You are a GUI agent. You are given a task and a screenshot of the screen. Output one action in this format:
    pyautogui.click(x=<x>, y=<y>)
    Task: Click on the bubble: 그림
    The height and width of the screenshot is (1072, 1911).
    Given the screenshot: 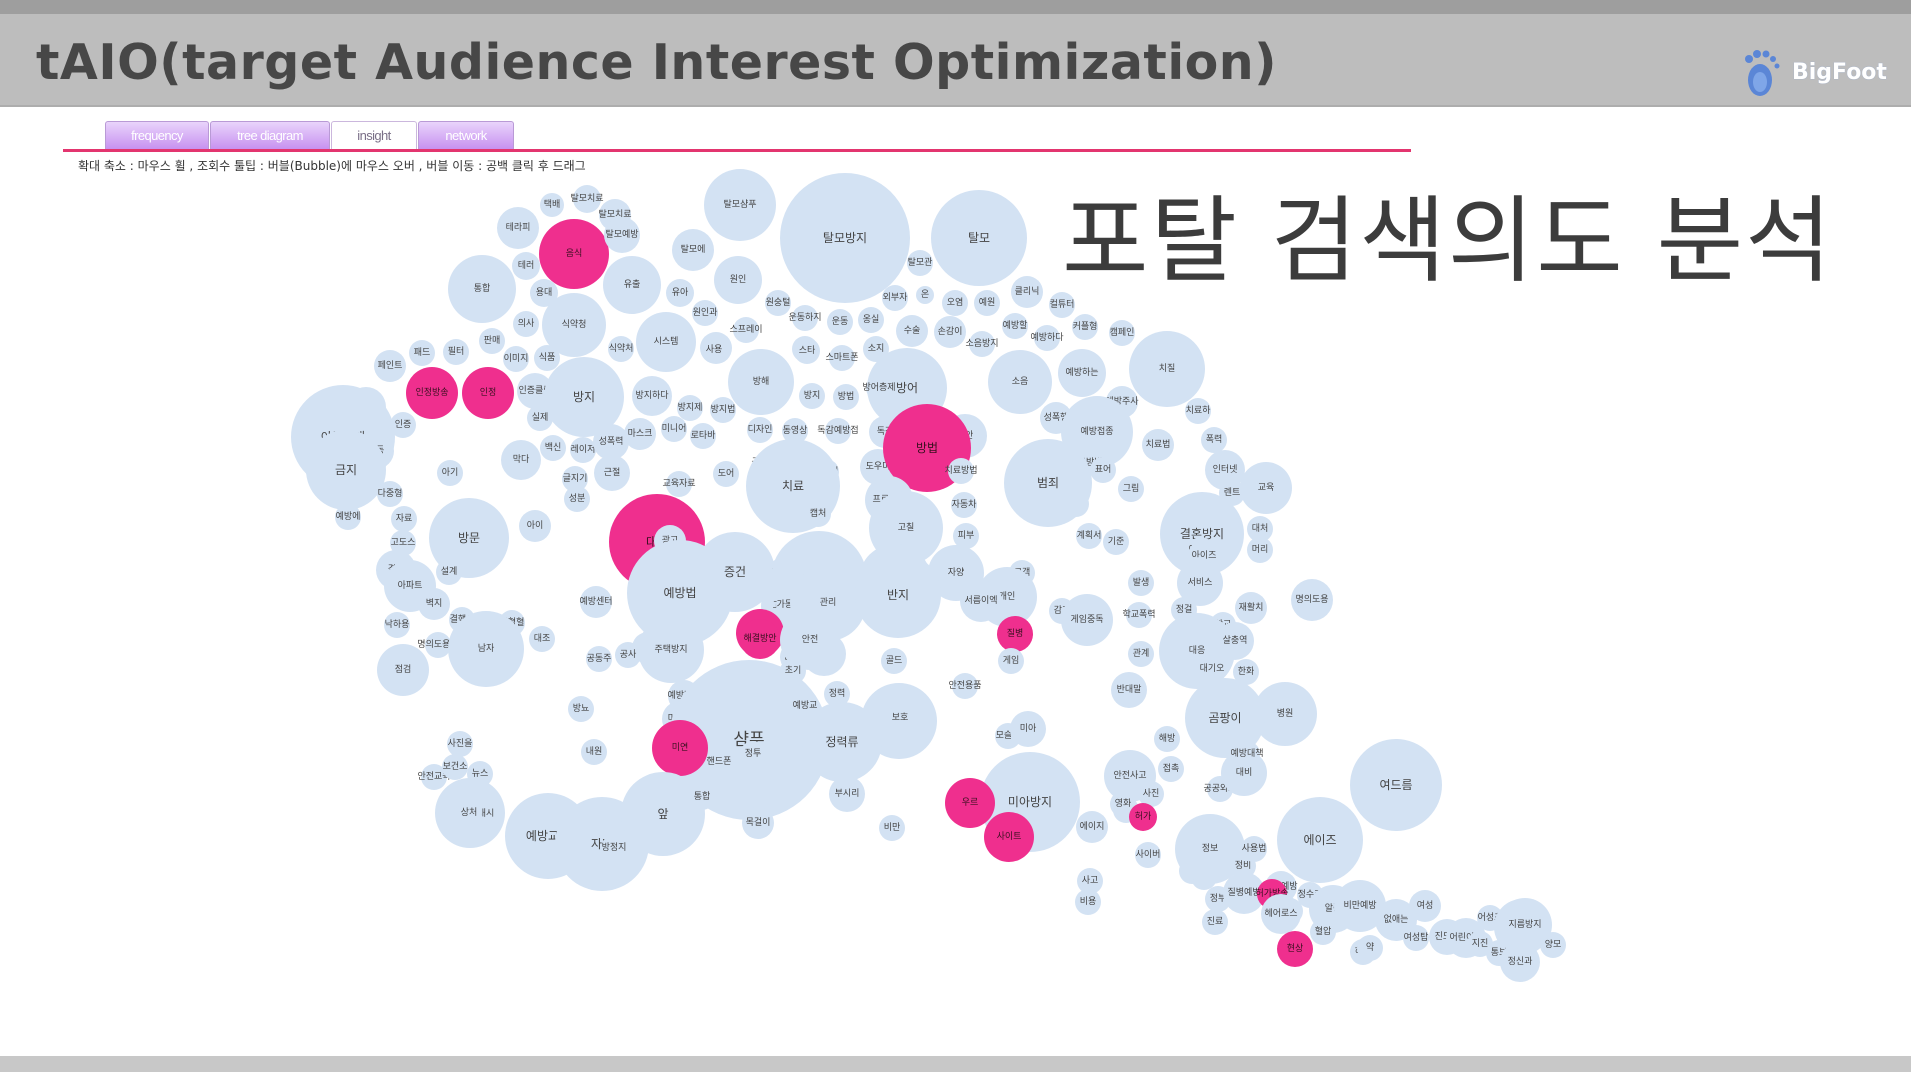 What is the action you would take?
    pyautogui.click(x=1131, y=489)
    